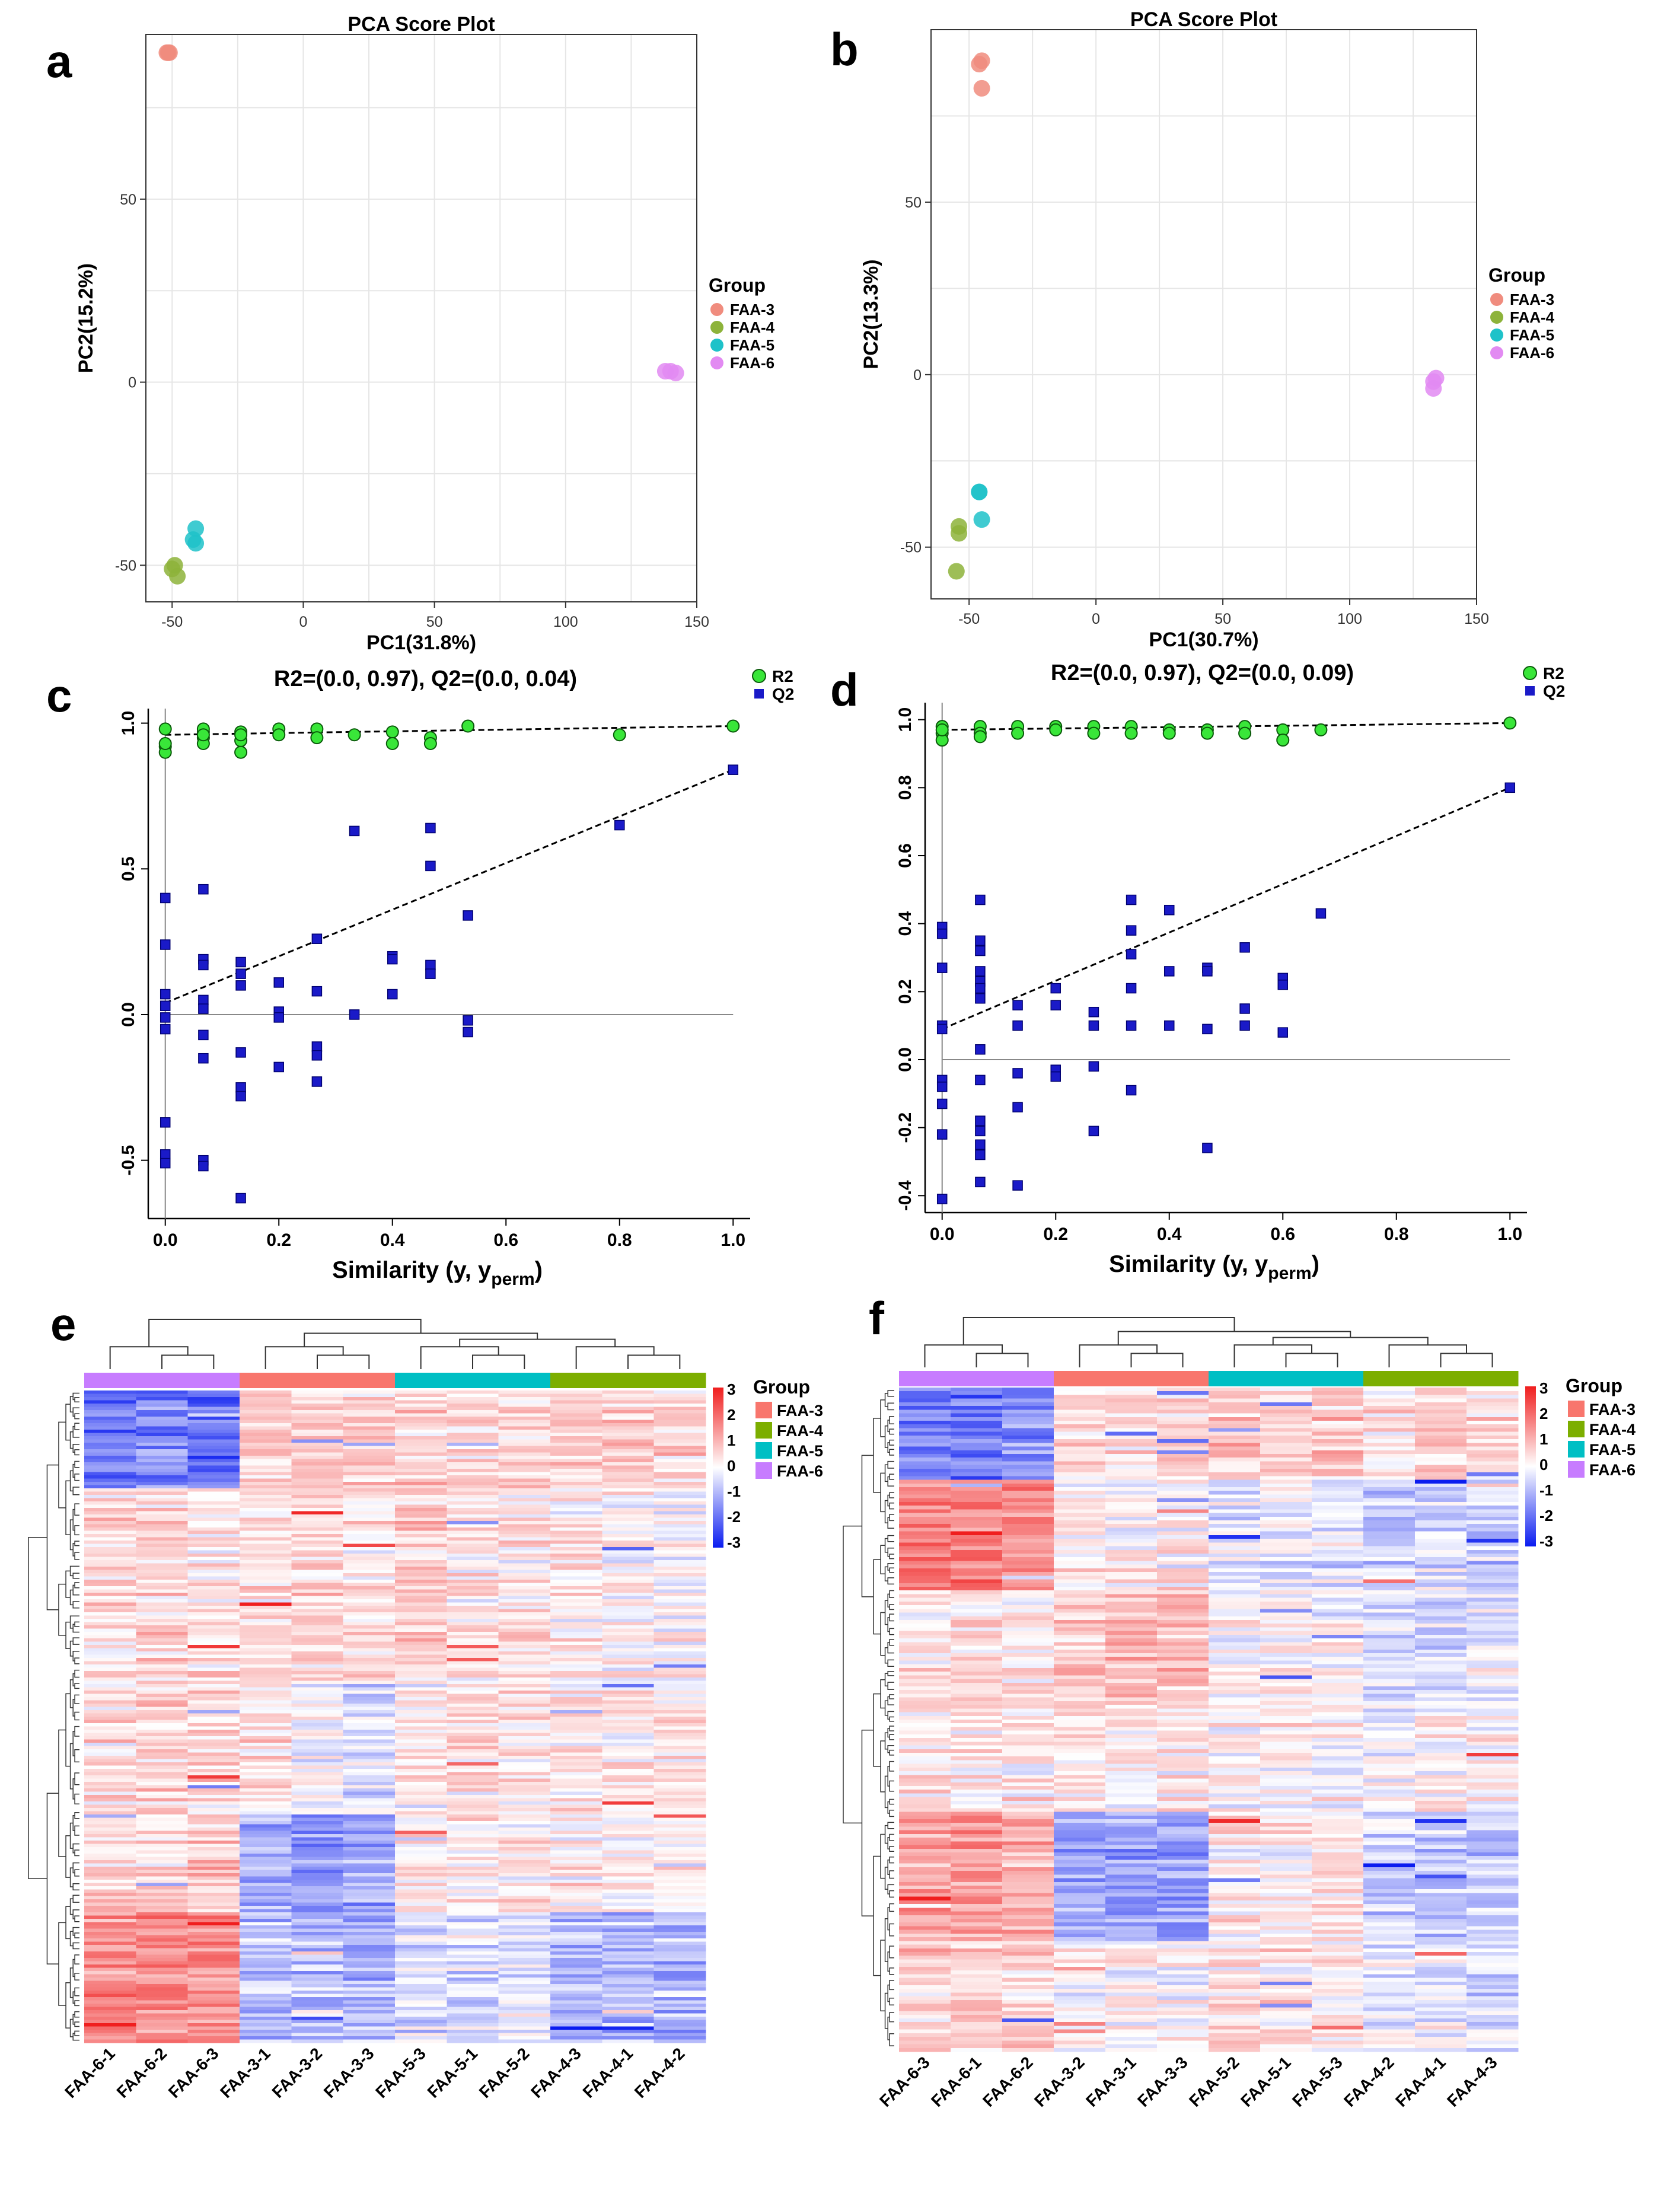 The height and width of the screenshot is (2191, 1680). What do you see at coordinates (421, 24) in the screenshot?
I see `plot-title: PCA Score Plot` at bounding box center [421, 24].